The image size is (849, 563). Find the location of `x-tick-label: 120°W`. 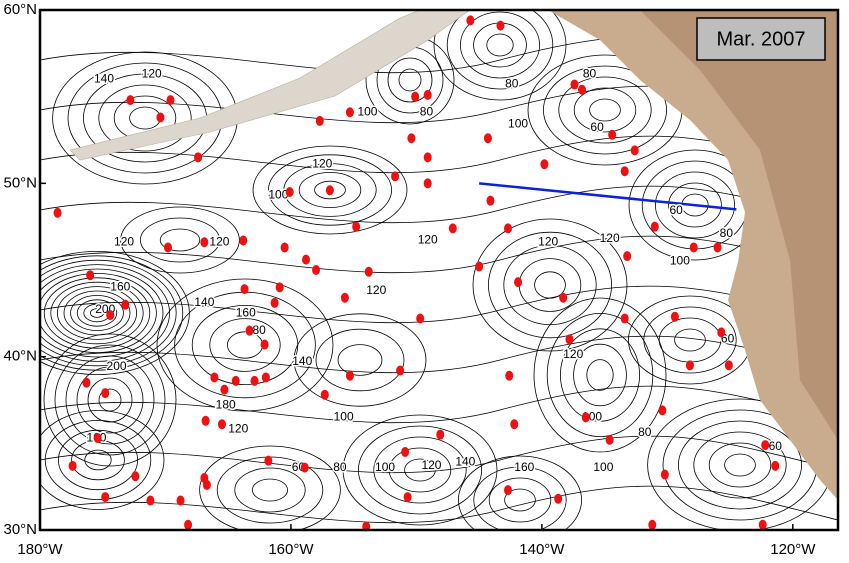

x-tick-label: 120°W is located at coordinates (793, 549).